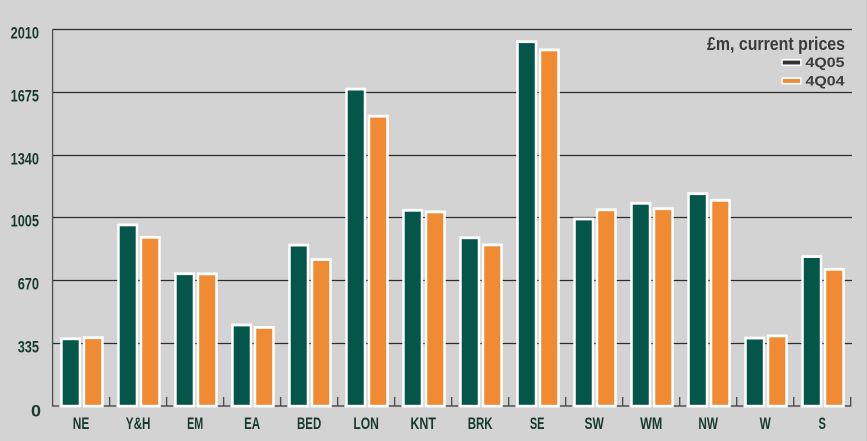 Image resolution: width=867 pixels, height=441 pixels. What do you see at coordinates (252, 424) in the screenshot?
I see `svg-text: EA` at bounding box center [252, 424].